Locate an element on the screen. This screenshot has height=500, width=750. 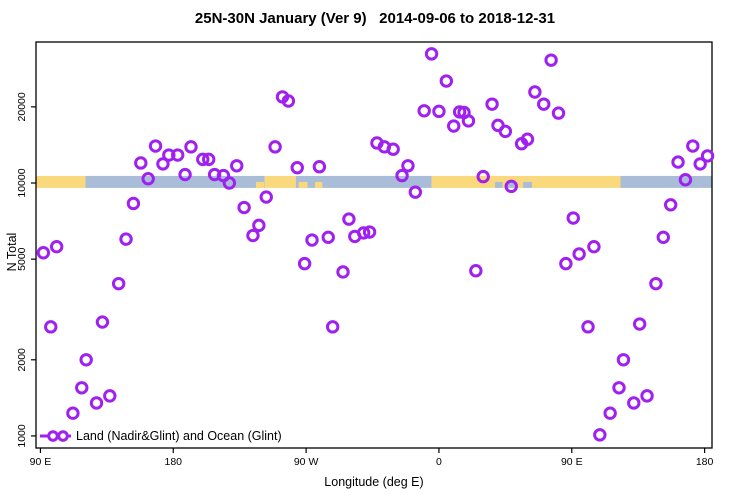
x-tick-label: 0 is located at coordinates (439, 462).